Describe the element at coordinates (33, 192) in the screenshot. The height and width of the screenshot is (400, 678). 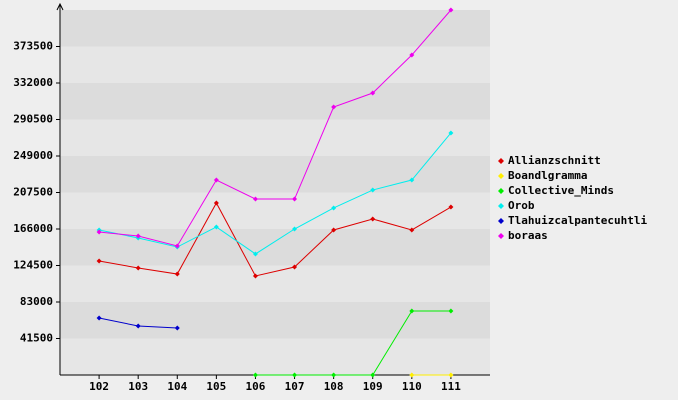
I see `y-tick-label: 207500` at that location.